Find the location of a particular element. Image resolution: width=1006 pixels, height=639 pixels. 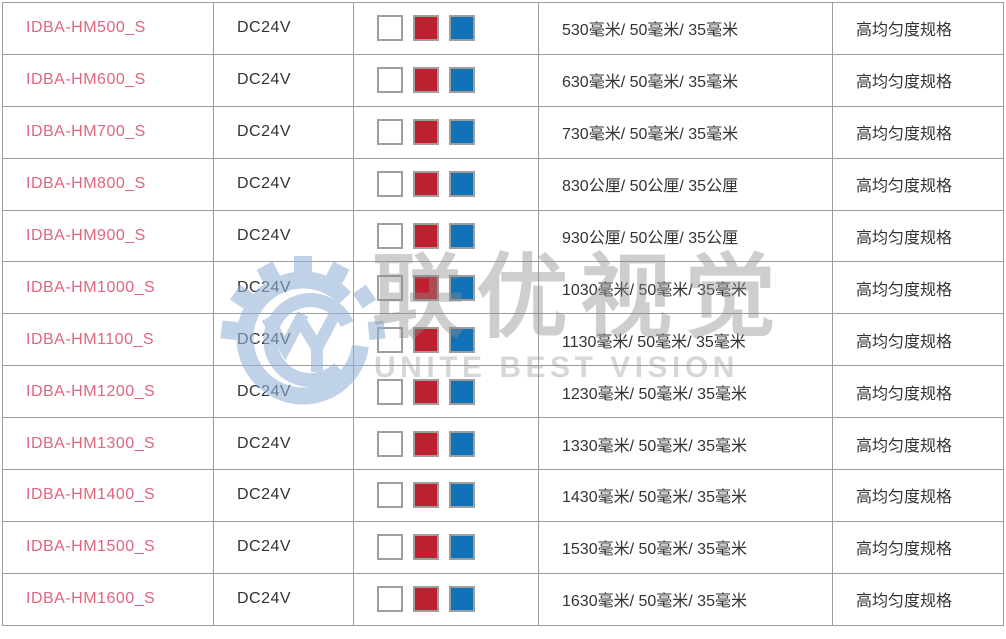

model-cell: IDBA-HM1400_S is located at coordinates (108, 495).